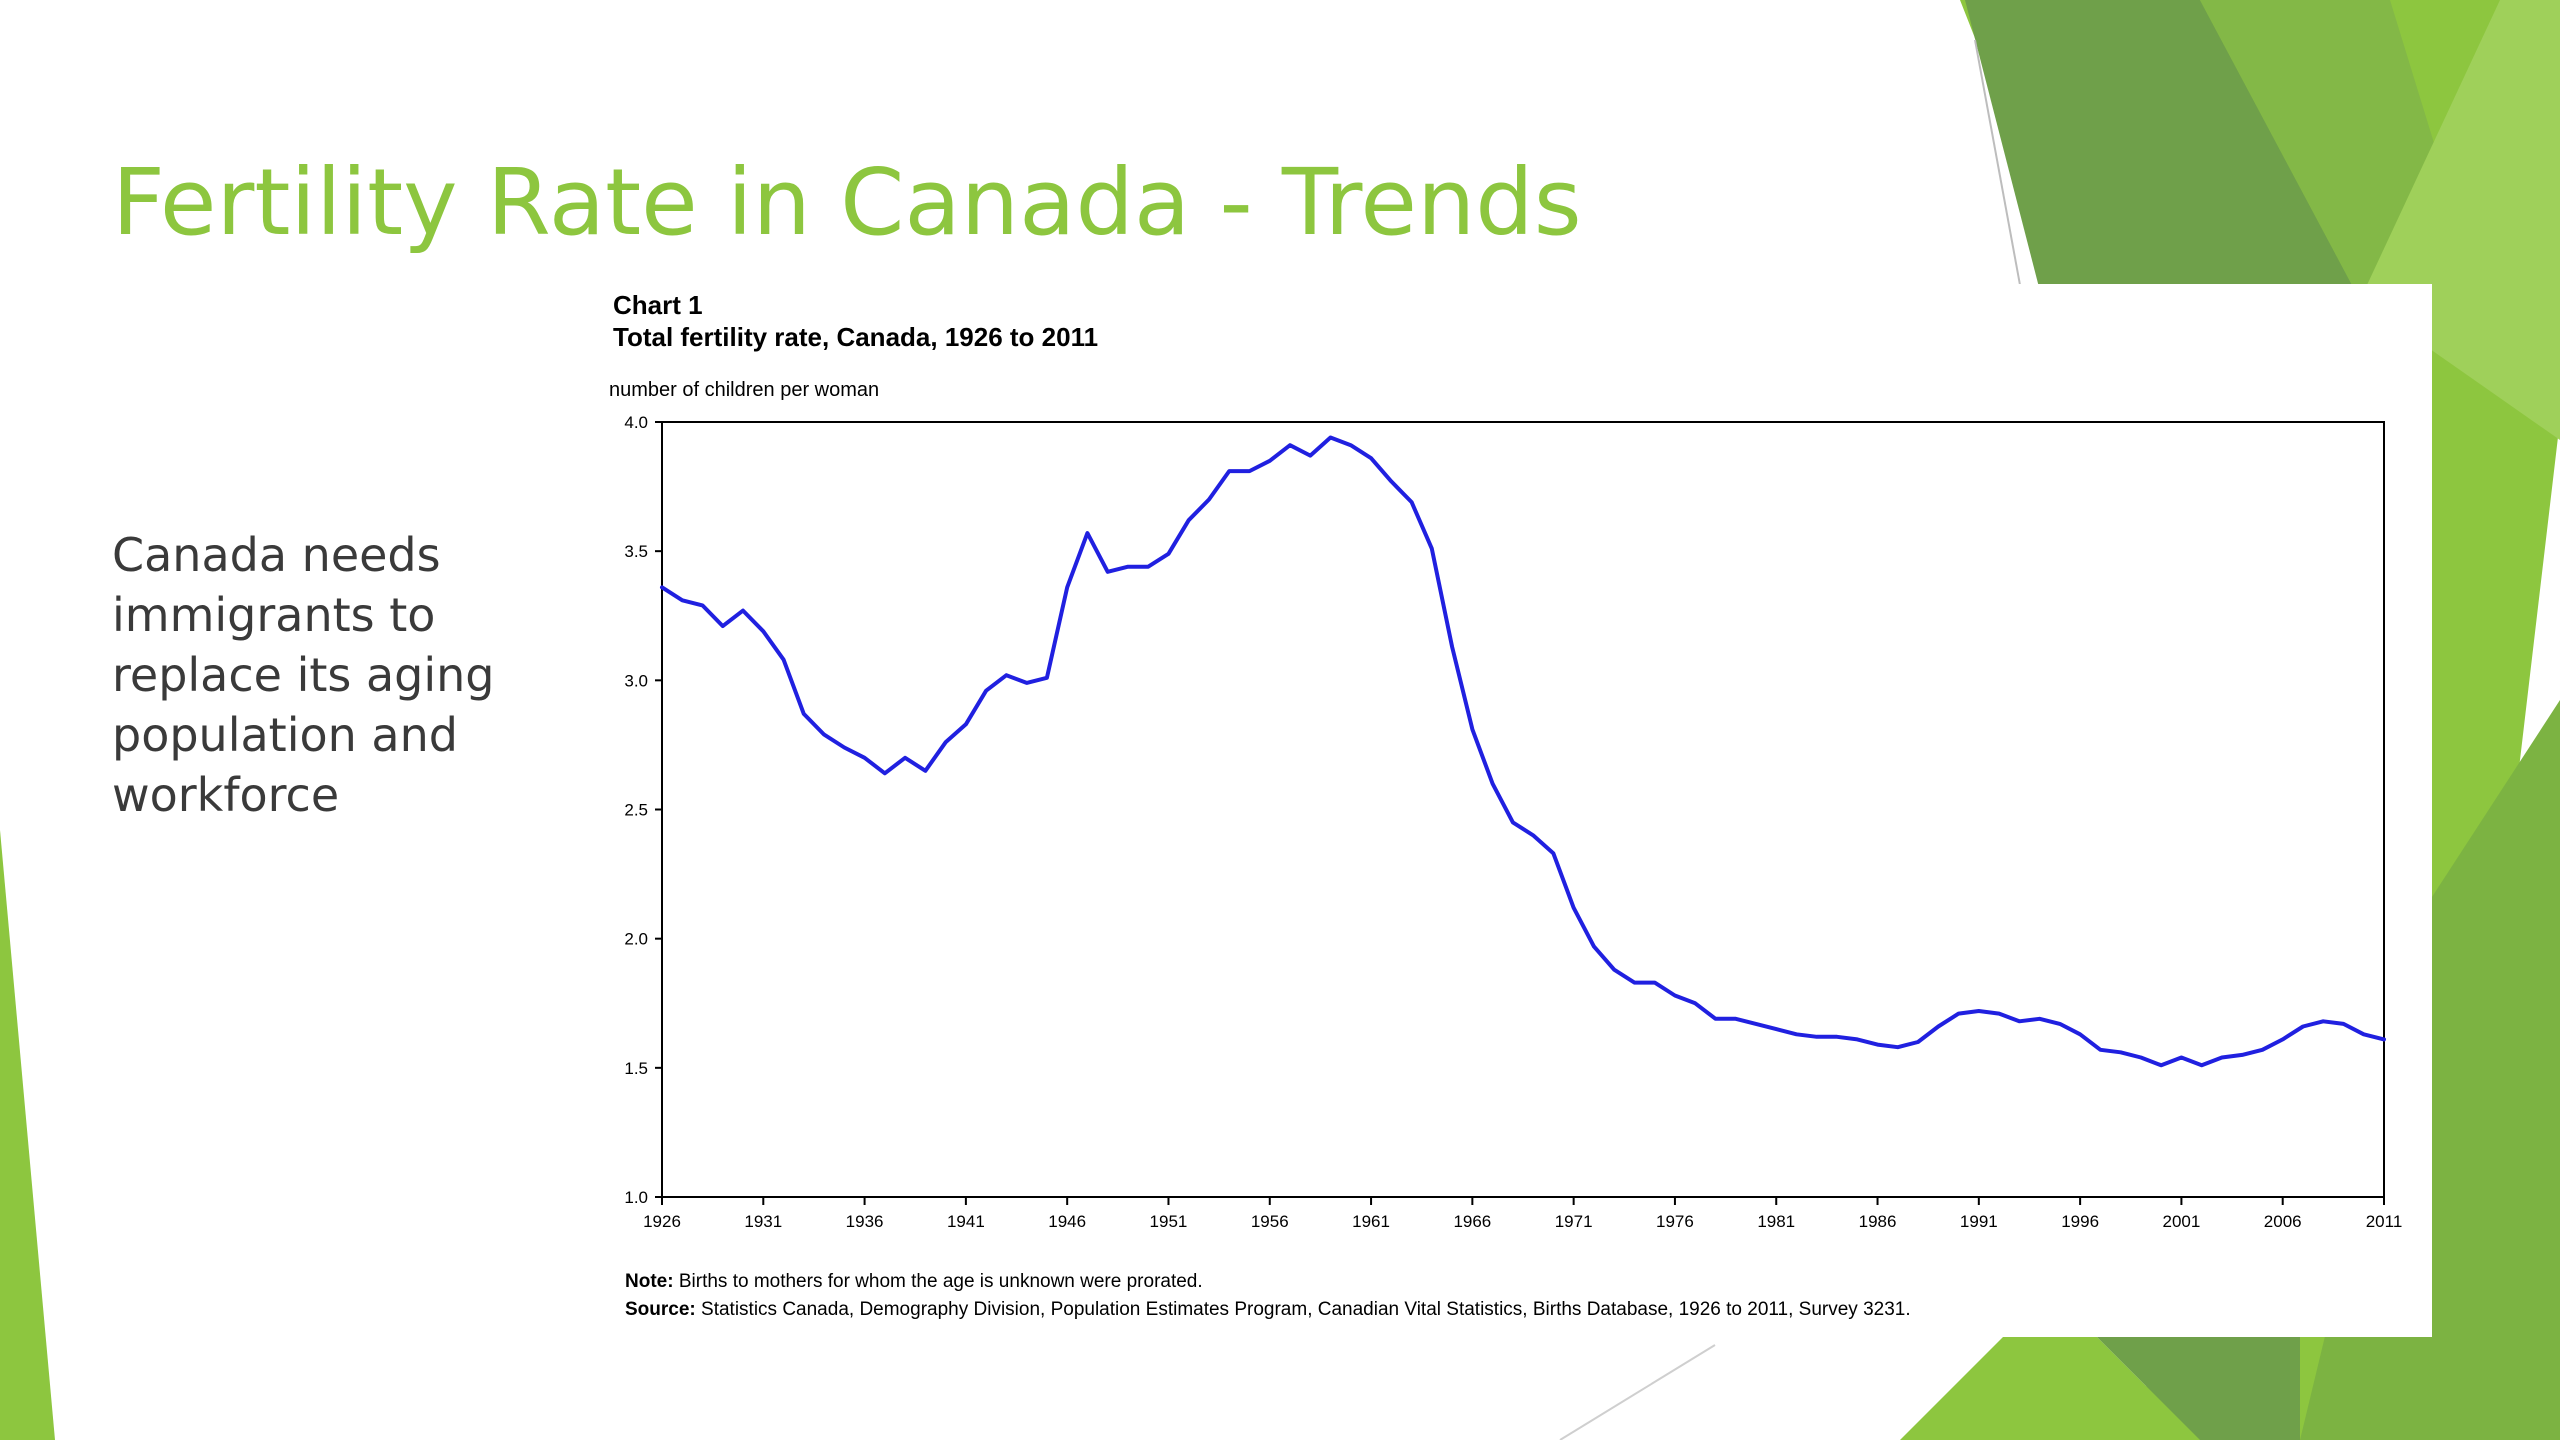  I want to click on x-tick-label: 1996, so click(2080, 1221).